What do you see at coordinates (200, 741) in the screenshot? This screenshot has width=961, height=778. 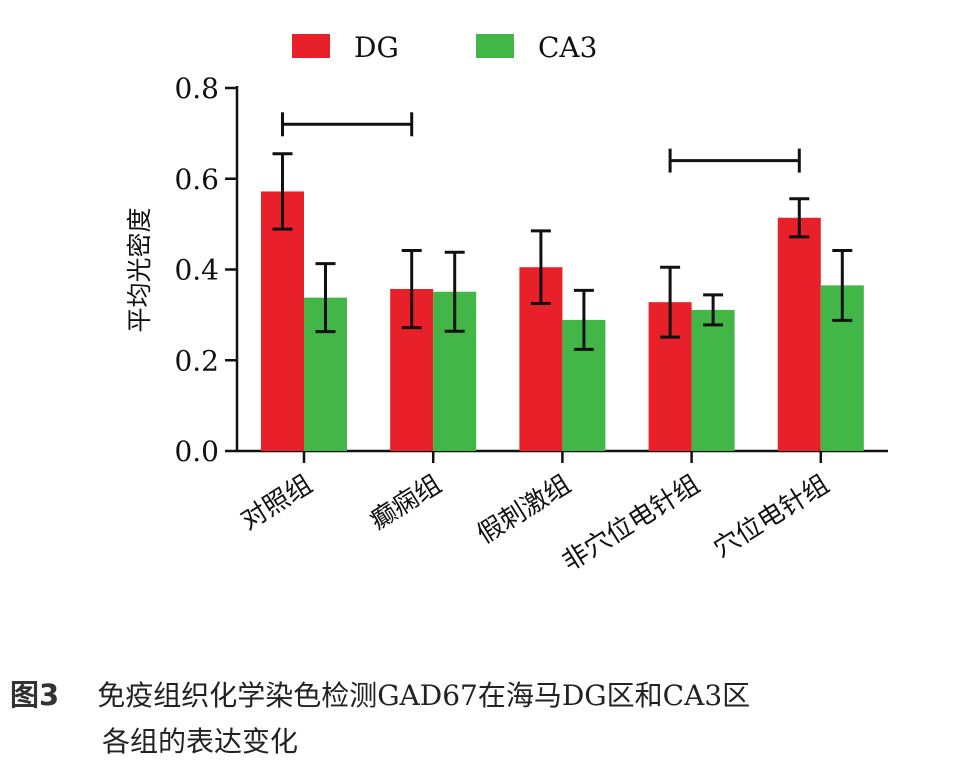 I see `caption-line-2: 各组的表达变化` at bounding box center [200, 741].